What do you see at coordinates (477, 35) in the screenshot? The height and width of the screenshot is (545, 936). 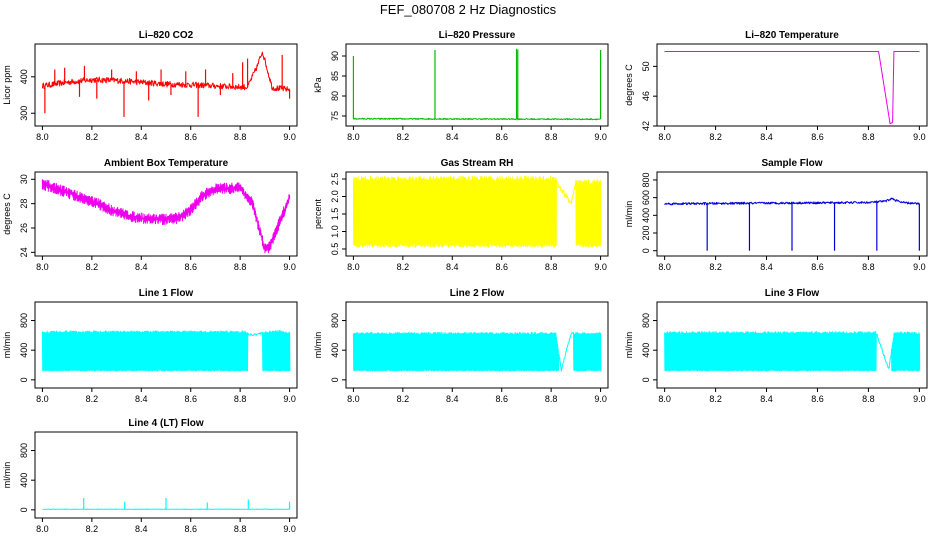 I see `panel-title: Li–820 Pressure` at bounding box center [477, 35].